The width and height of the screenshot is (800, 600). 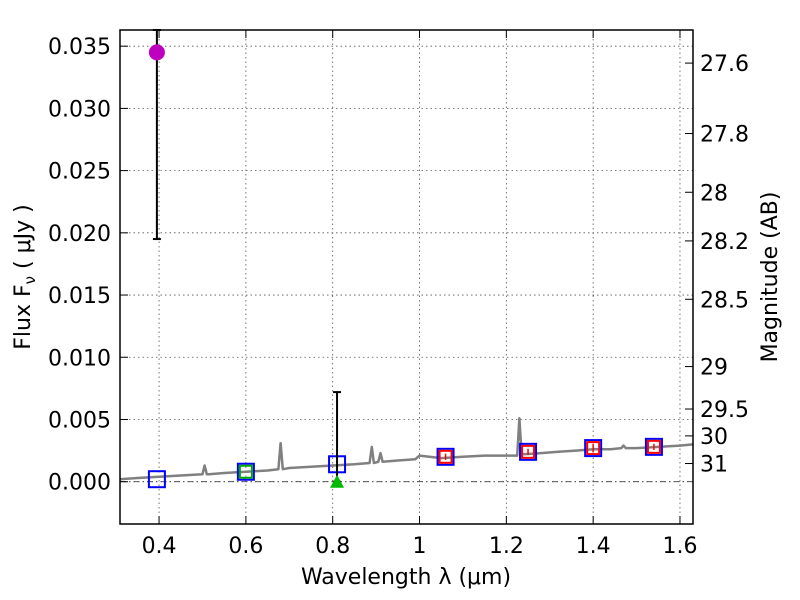 I want to click on spectrum-layer, so click(x=406, y=448).